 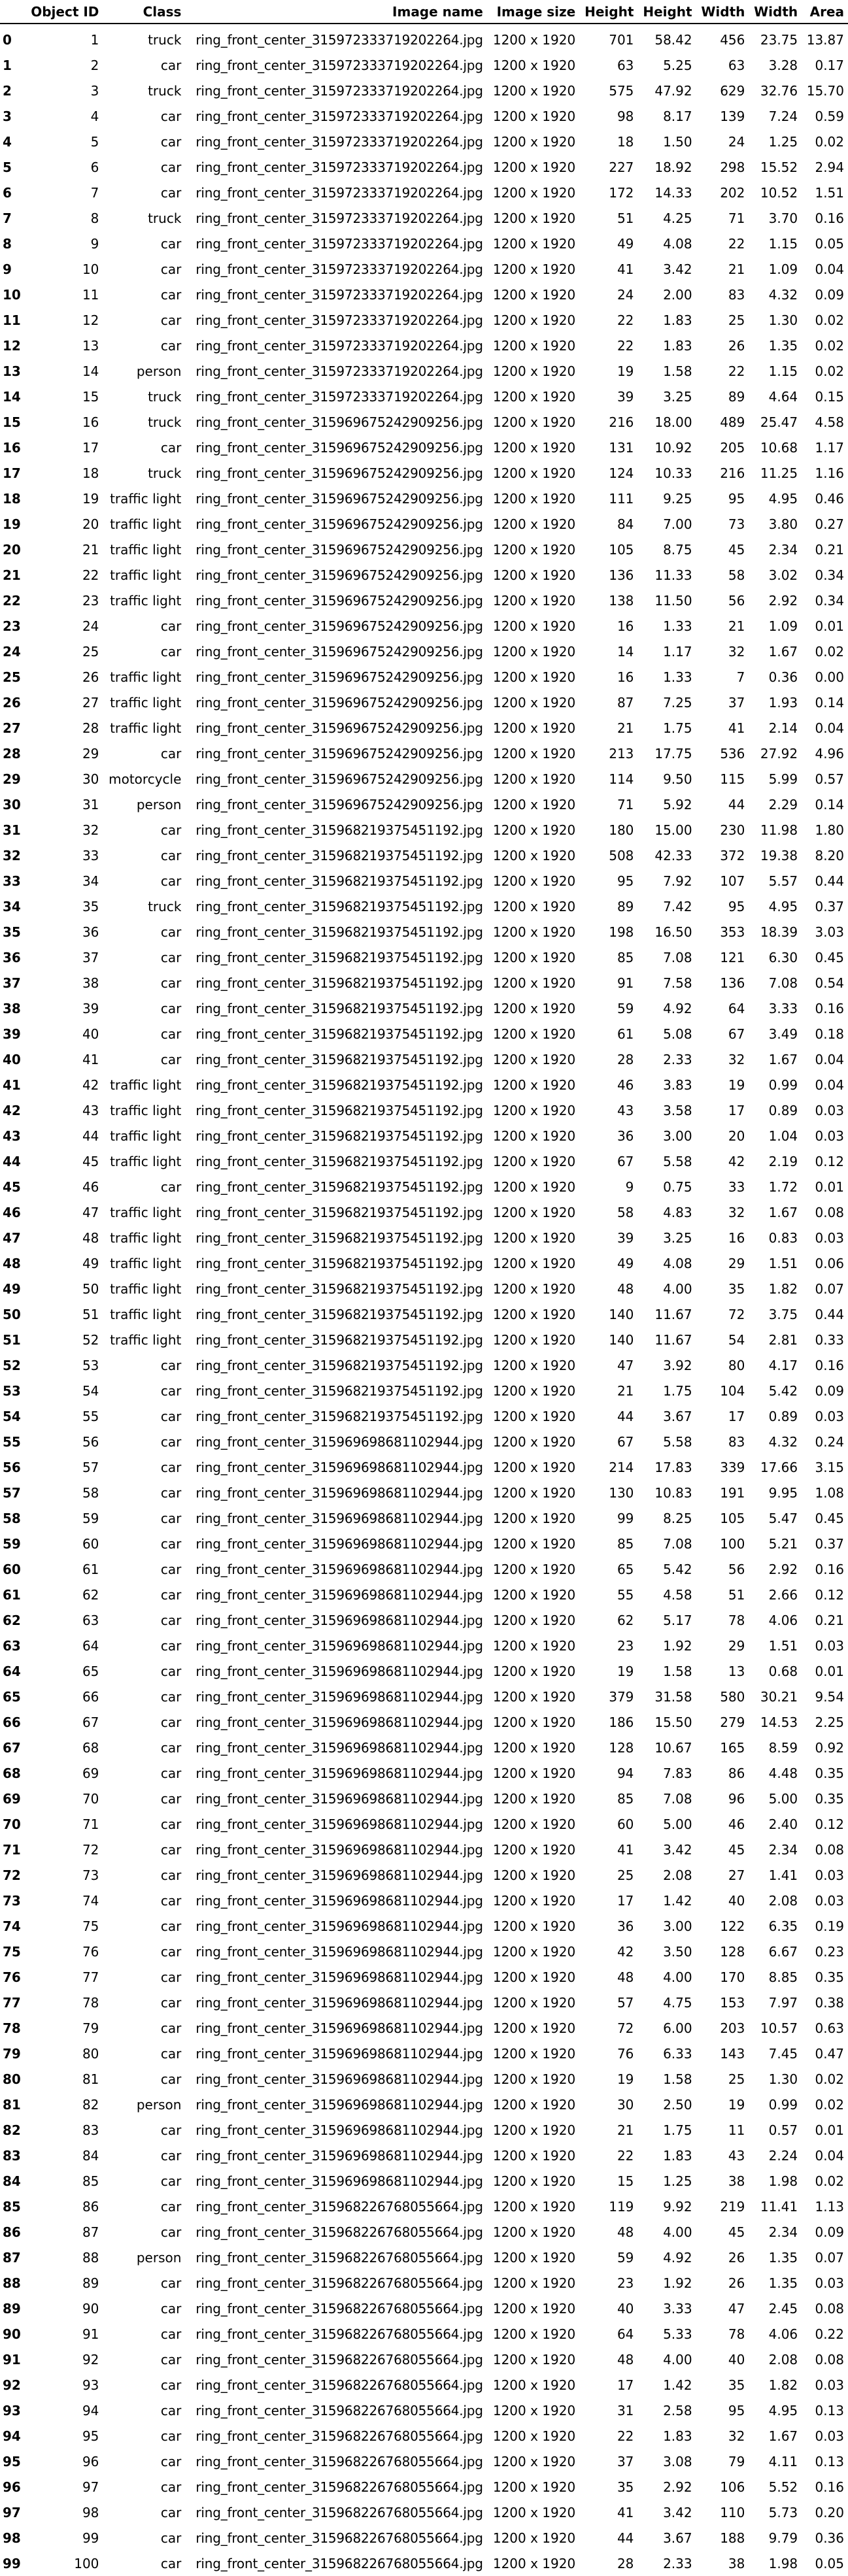 What do you see at coordinates (829, 1926) in the screenshot?
I see `area-cell: 0.19` at bounding box center [829, 1926].